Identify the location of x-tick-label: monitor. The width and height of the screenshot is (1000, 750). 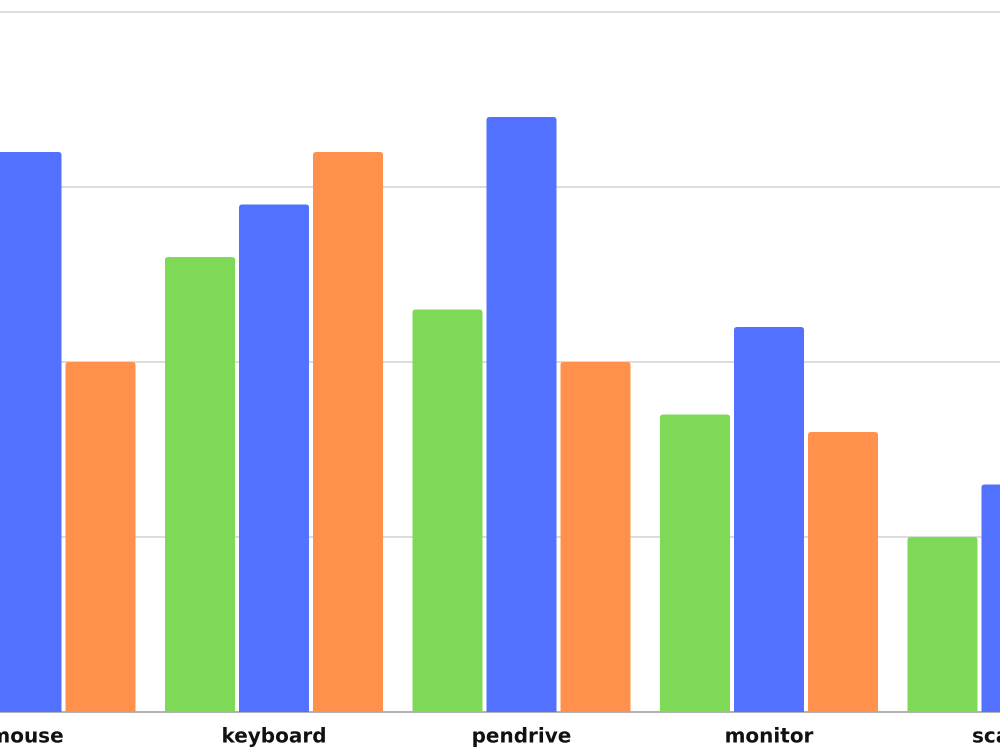
(769, 736).